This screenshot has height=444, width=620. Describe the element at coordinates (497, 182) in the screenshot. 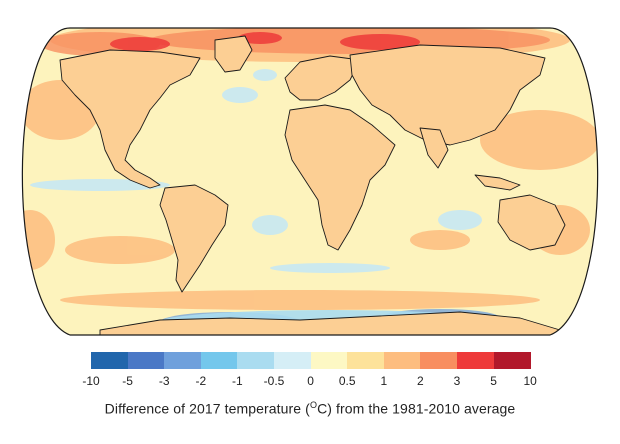

I see `indonesia` at that location.